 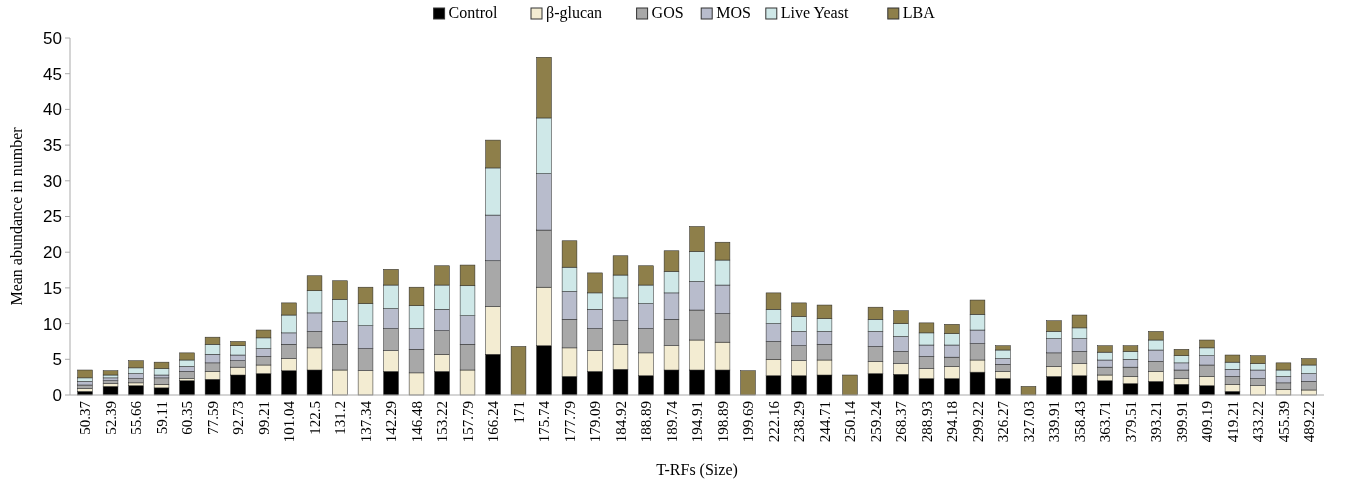 I want to click on x-tick-label: 379.51, so click(x=1130, y=422).